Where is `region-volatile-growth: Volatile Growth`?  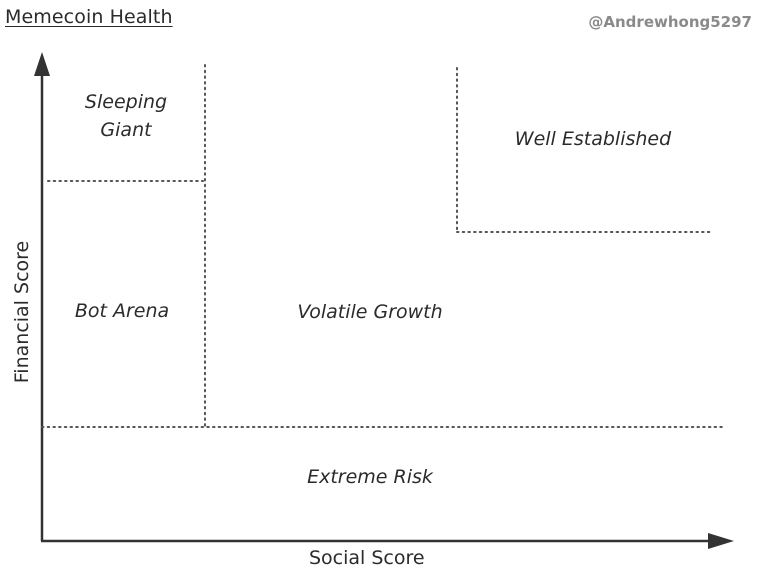
region-volatile-growth: Volatile Growth is located at coordinates (370, 312).